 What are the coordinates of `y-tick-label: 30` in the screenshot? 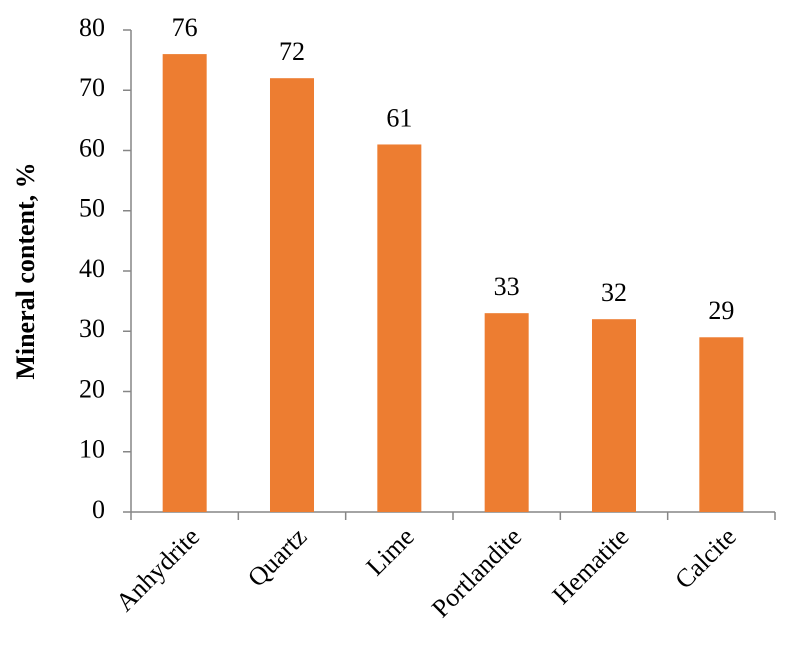 It's located at (92, 328).